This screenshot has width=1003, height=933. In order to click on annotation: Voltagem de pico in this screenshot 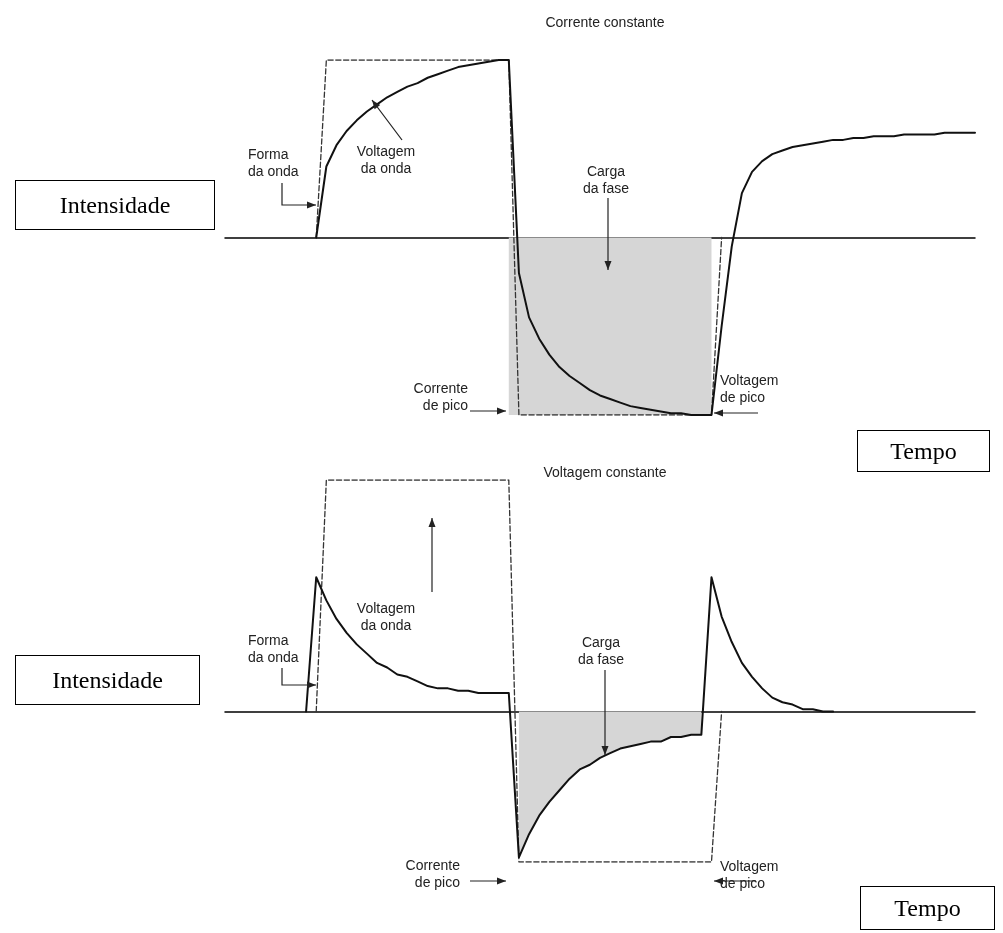, I will do `click(750, 389)`.